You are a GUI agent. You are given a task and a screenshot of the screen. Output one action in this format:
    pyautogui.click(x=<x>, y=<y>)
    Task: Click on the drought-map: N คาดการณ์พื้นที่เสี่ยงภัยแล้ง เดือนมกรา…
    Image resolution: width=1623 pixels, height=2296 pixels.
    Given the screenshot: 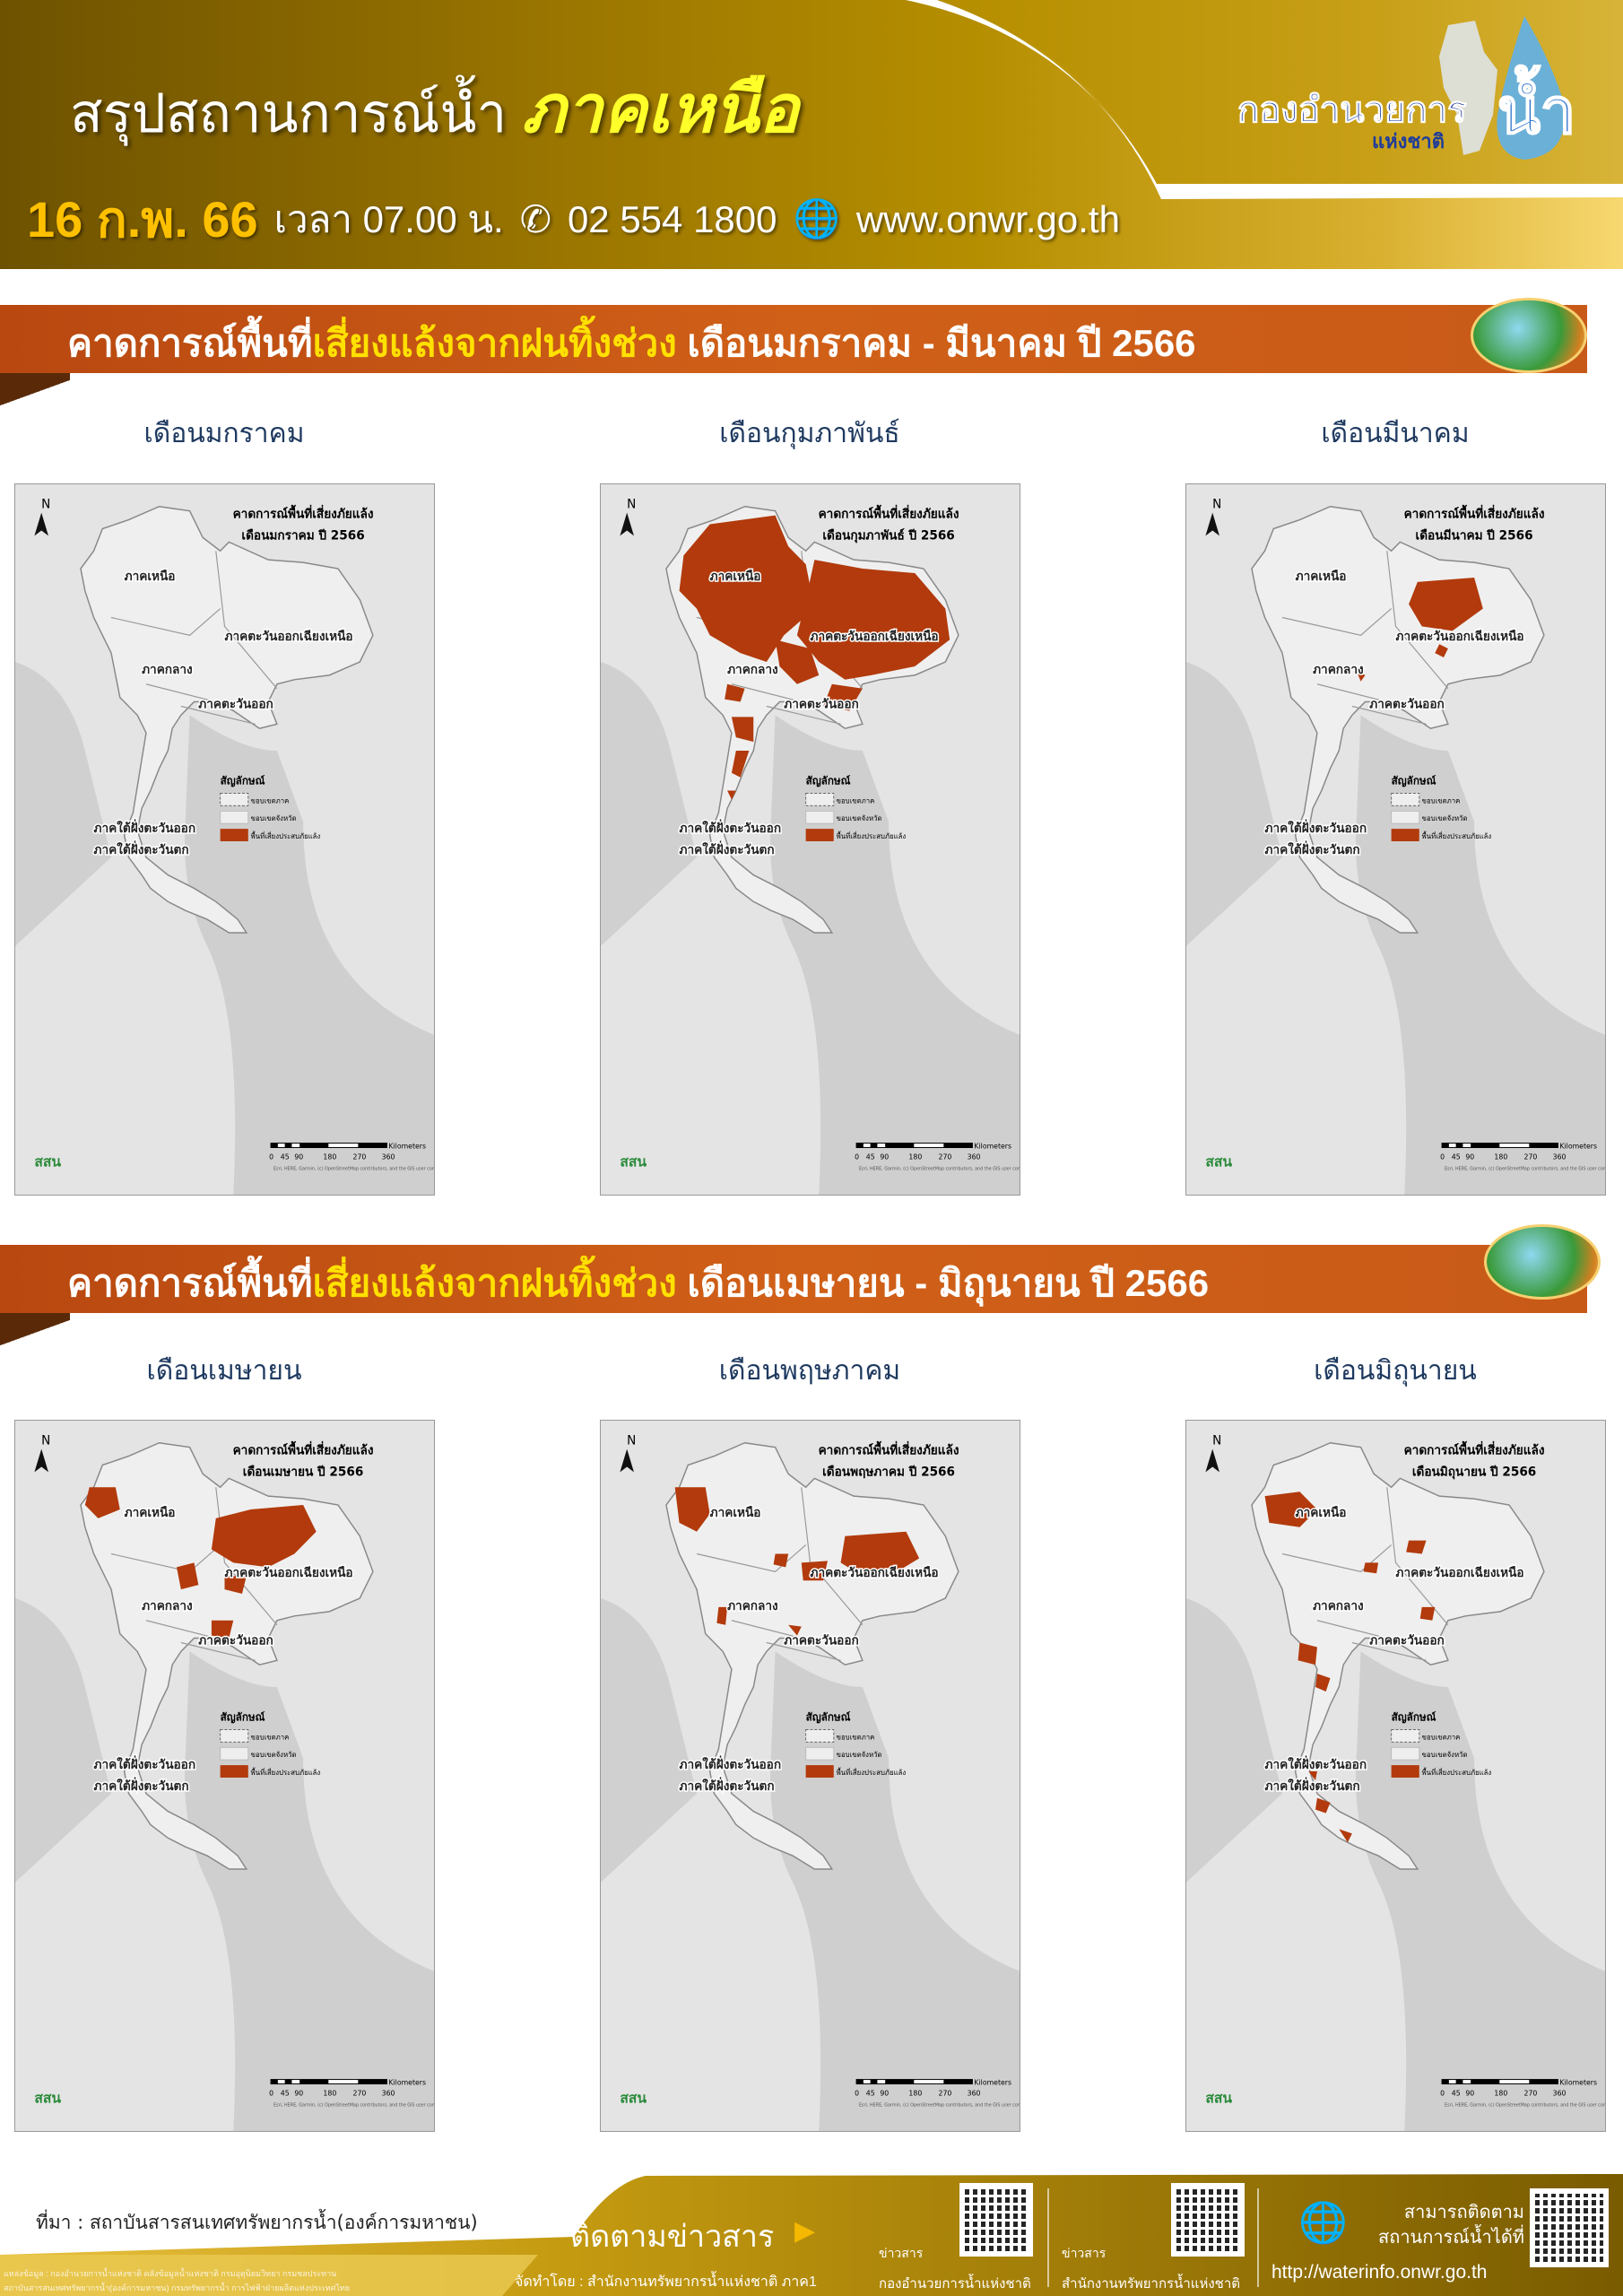 What is the action you would take?
    pyautogui.click(x=224, y=839)
    